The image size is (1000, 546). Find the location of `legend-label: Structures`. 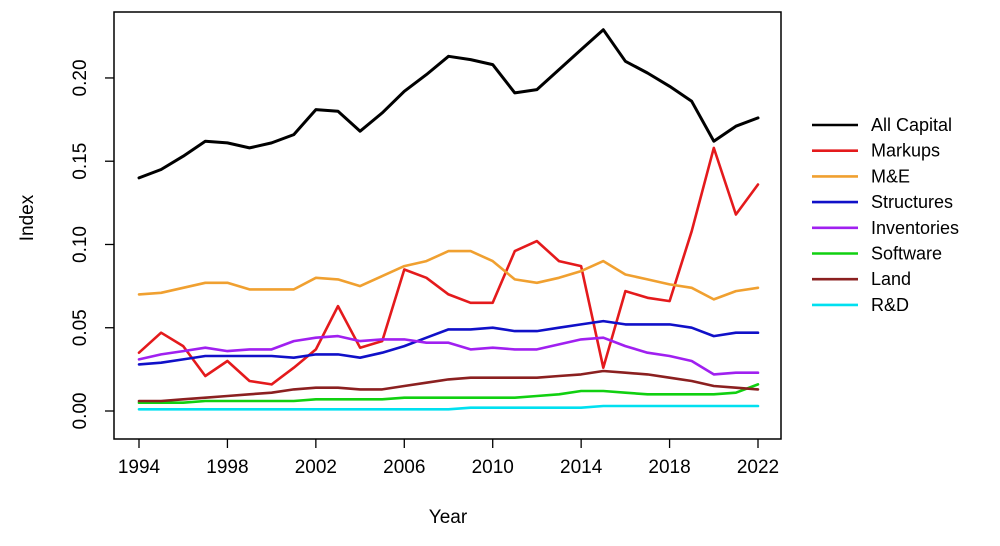

legend-label: Structures is located at coordinates (912, 202).